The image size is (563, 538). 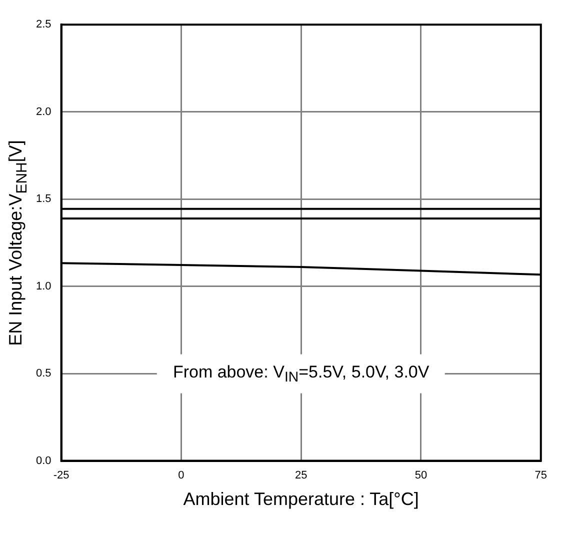 I want to click on y-tick-label: 2.5, so click(x=44, y=24).